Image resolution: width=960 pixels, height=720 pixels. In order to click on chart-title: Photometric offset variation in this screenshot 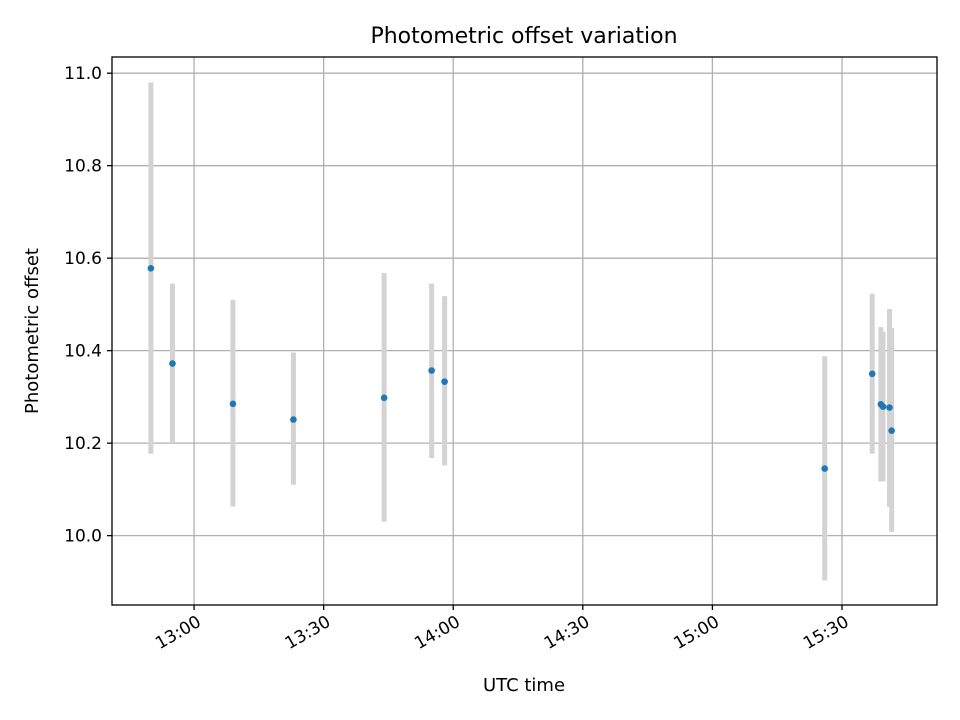, I will do `click(523, 36)`.